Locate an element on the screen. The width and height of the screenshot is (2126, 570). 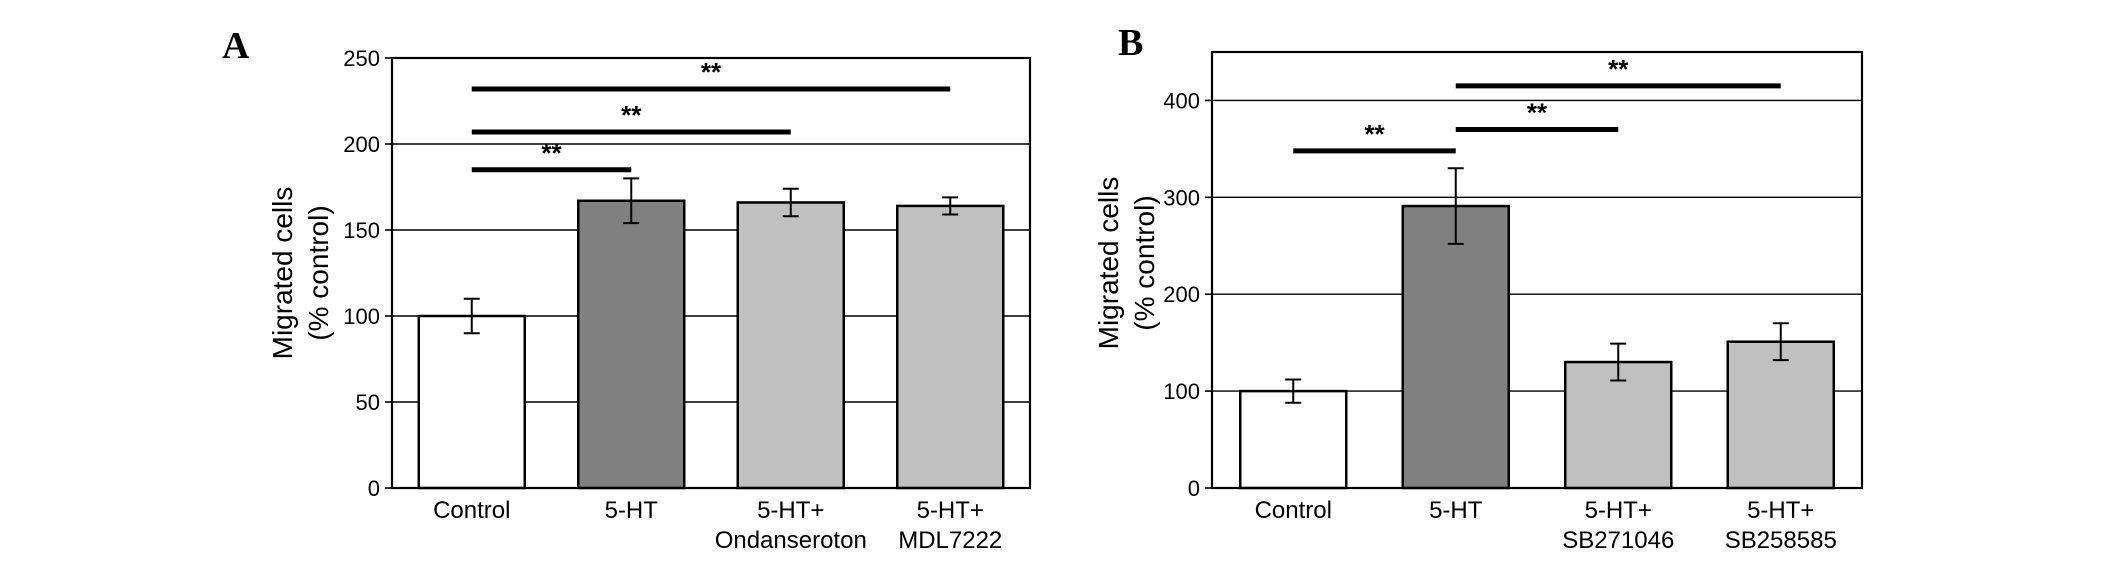
y-tick-label: 250 is located at coordinates (361, 58).